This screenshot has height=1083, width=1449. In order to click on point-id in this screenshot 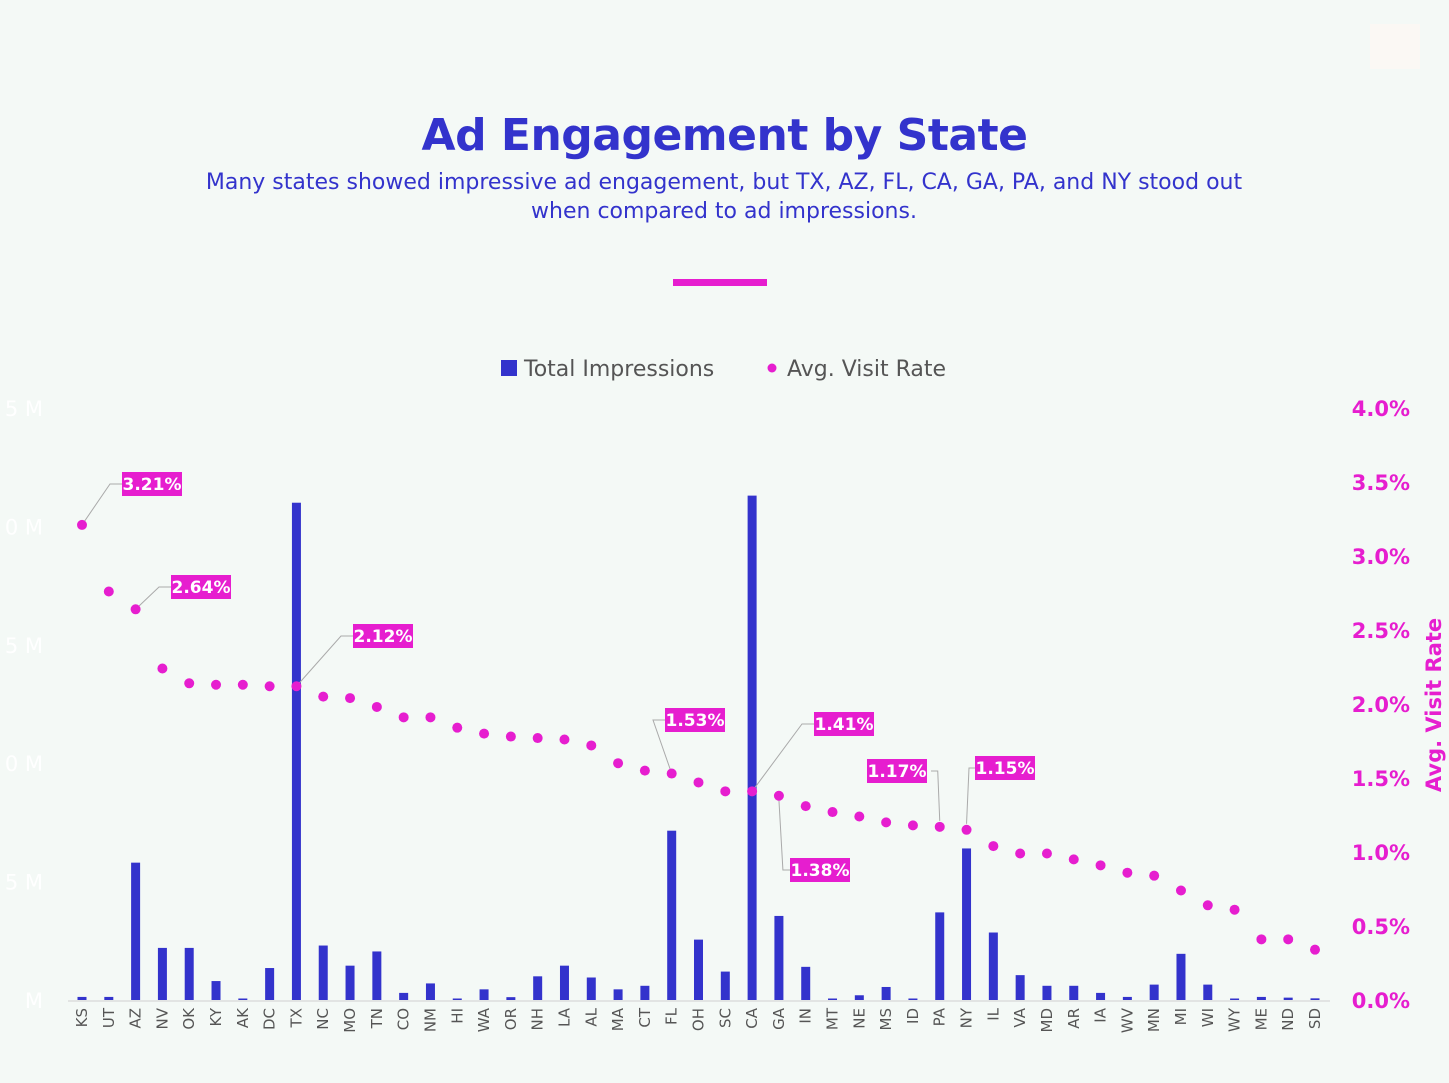, I will do `click(912, 825)`.